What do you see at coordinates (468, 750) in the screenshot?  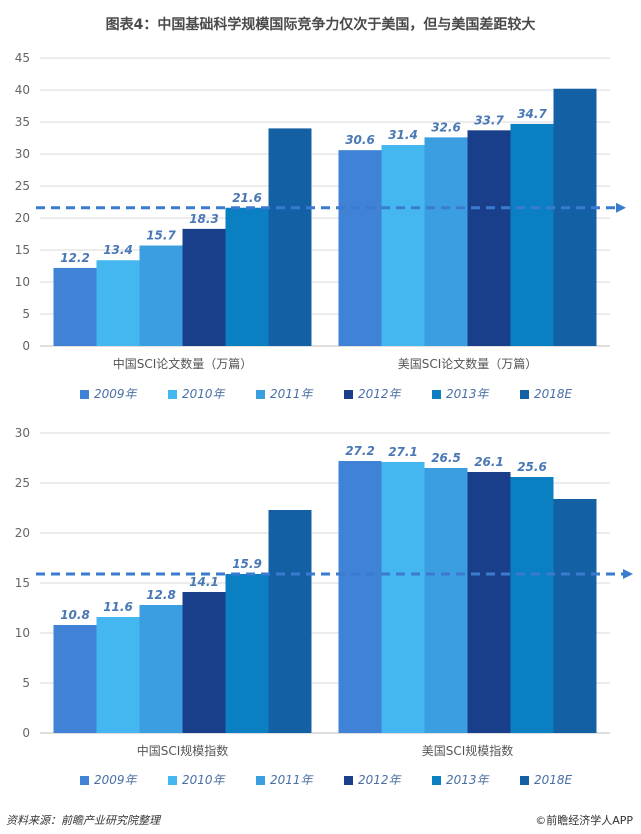 I see `category-label: 美国SCI规模指数` at bounding box center [468, 750].